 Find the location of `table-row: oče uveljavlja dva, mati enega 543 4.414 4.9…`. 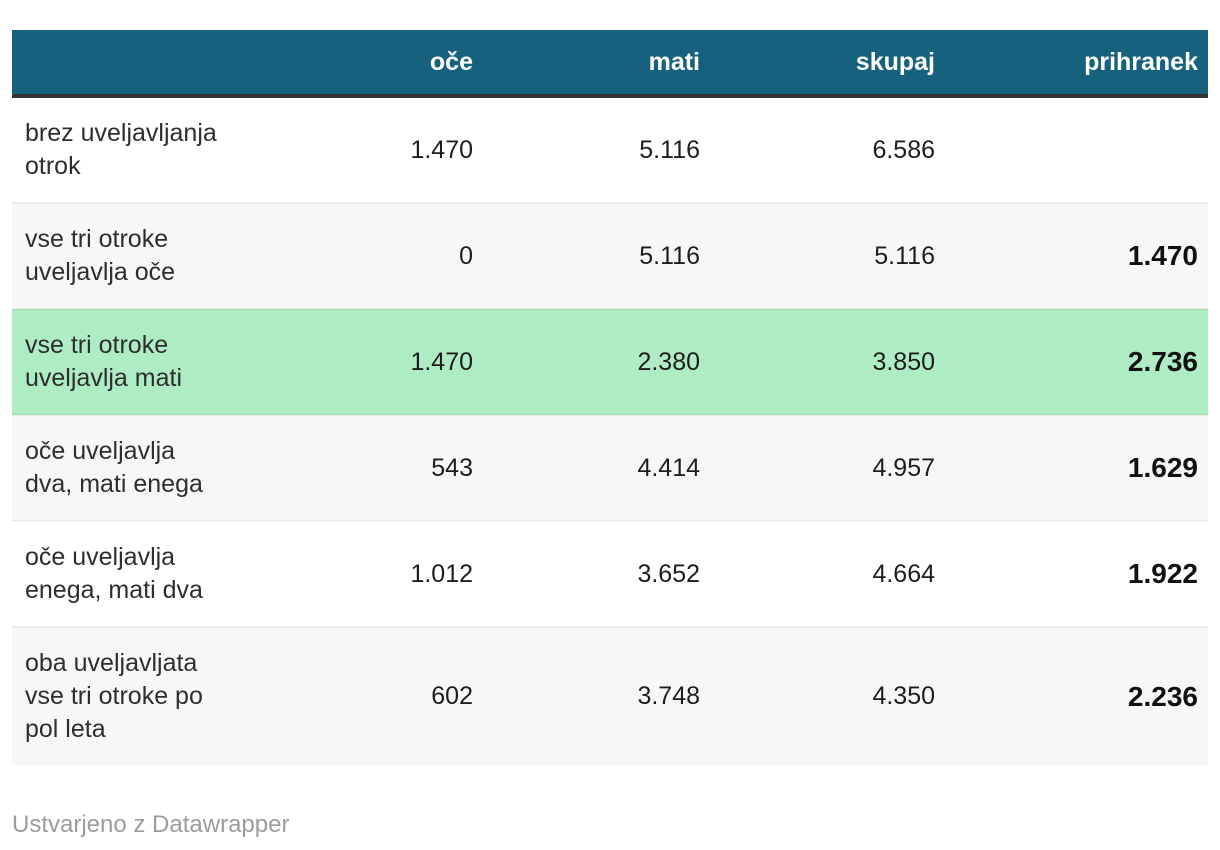

table-row: oče uveljavlja dva, mati enega 543 4.414 4.9… is located at coordinates (610, 467).